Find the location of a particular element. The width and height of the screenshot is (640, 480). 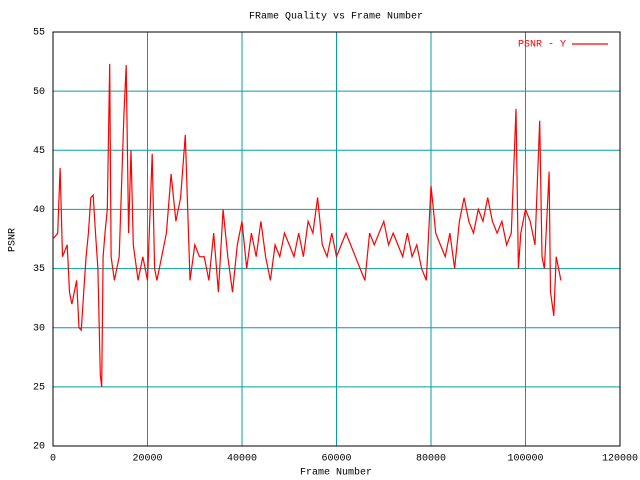

y-axis-label: PSNR is located at coordinates (13, 240).